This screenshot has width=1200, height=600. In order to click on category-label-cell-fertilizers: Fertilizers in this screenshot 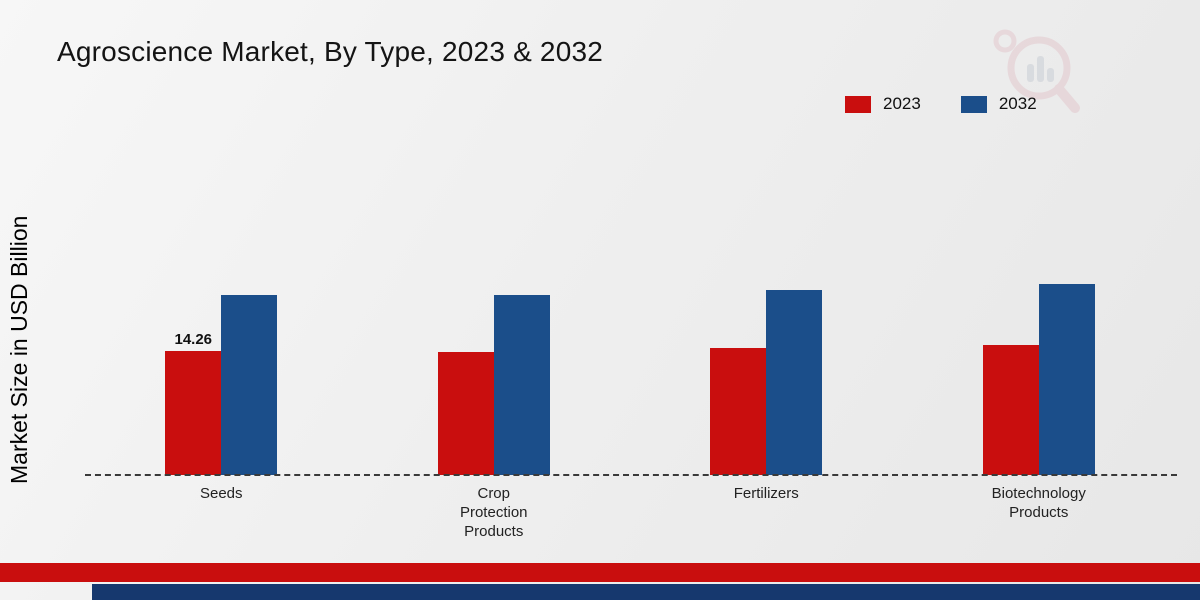, I will do `click(766, 513)`.